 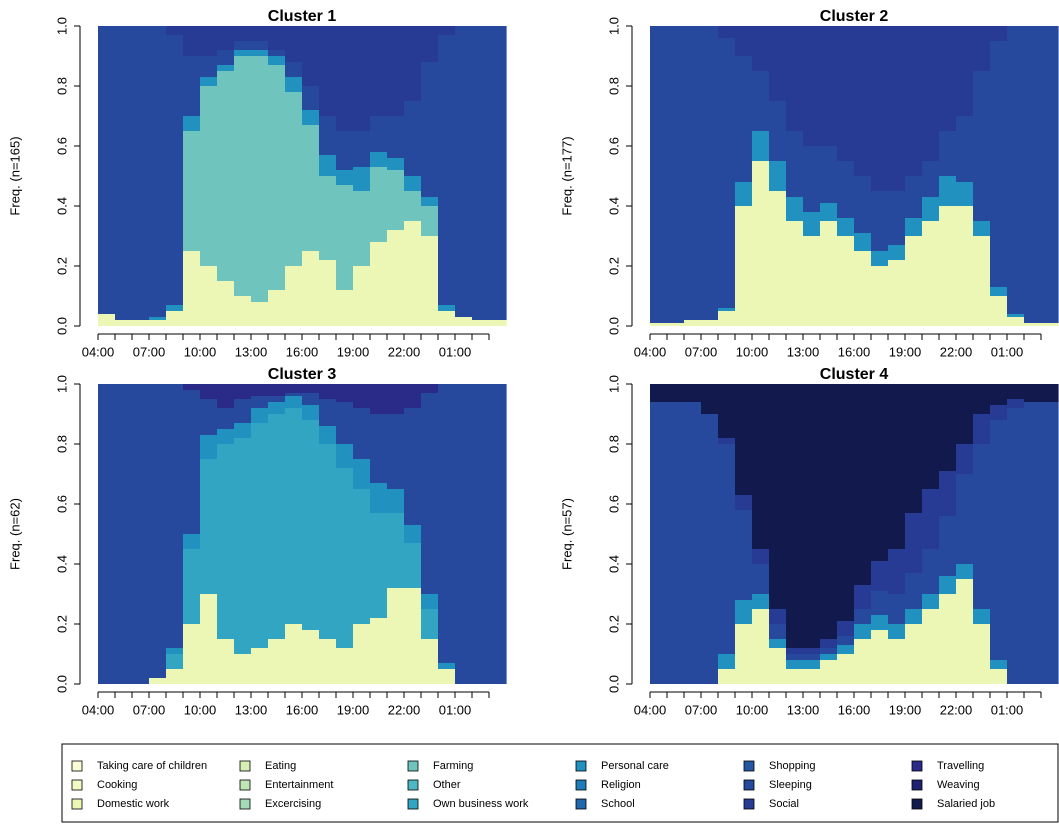 I want to click on legend-label: Social, so click(x=784, y=804).